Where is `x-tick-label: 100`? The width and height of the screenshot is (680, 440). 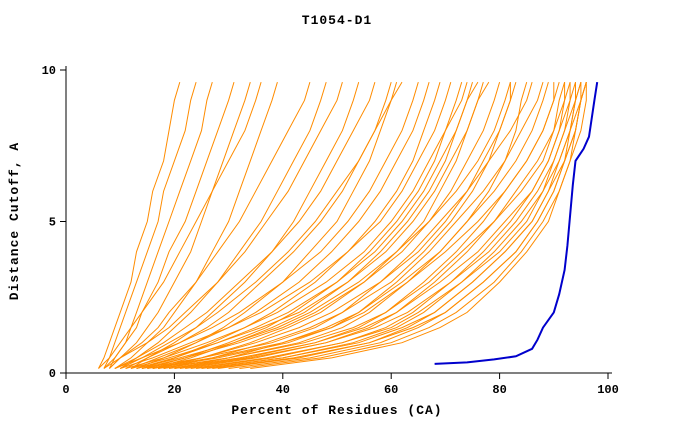
x-tick-label: 100 is located at coordinates (608, 390).